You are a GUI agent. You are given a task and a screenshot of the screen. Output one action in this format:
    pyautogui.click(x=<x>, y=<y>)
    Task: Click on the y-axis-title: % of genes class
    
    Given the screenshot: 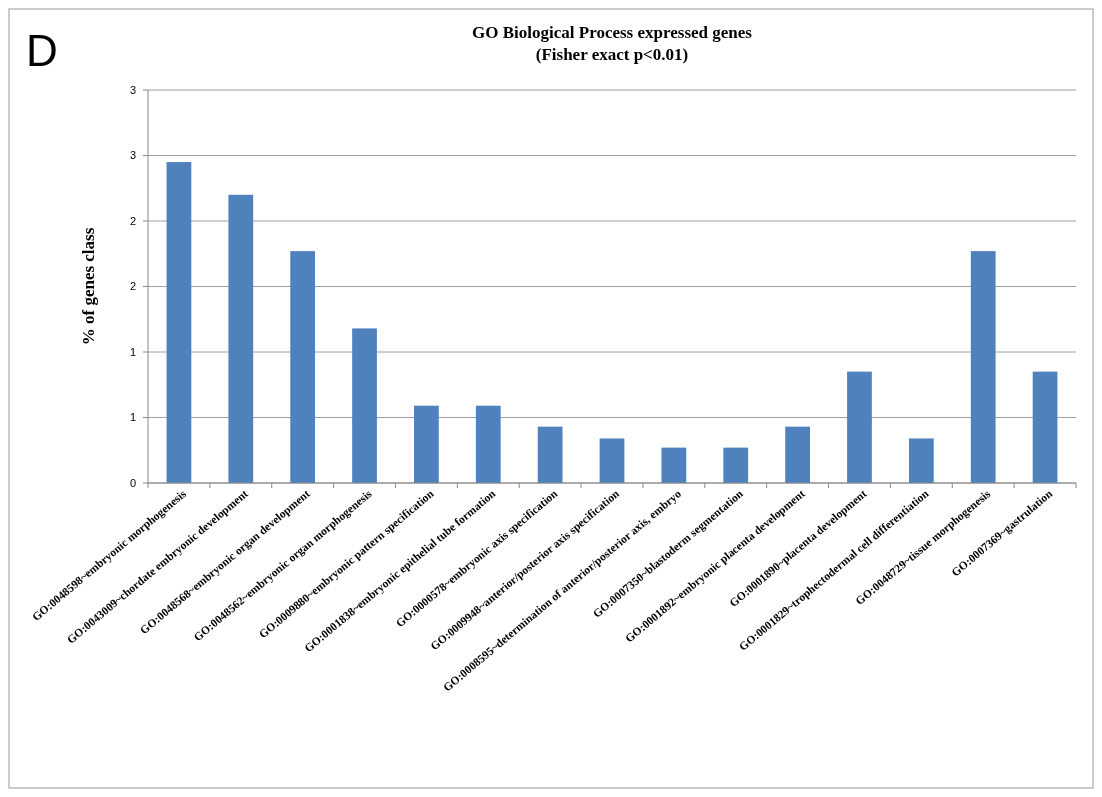 What is the action you would take?
    pyautogui.click(x=88, y=286)
    